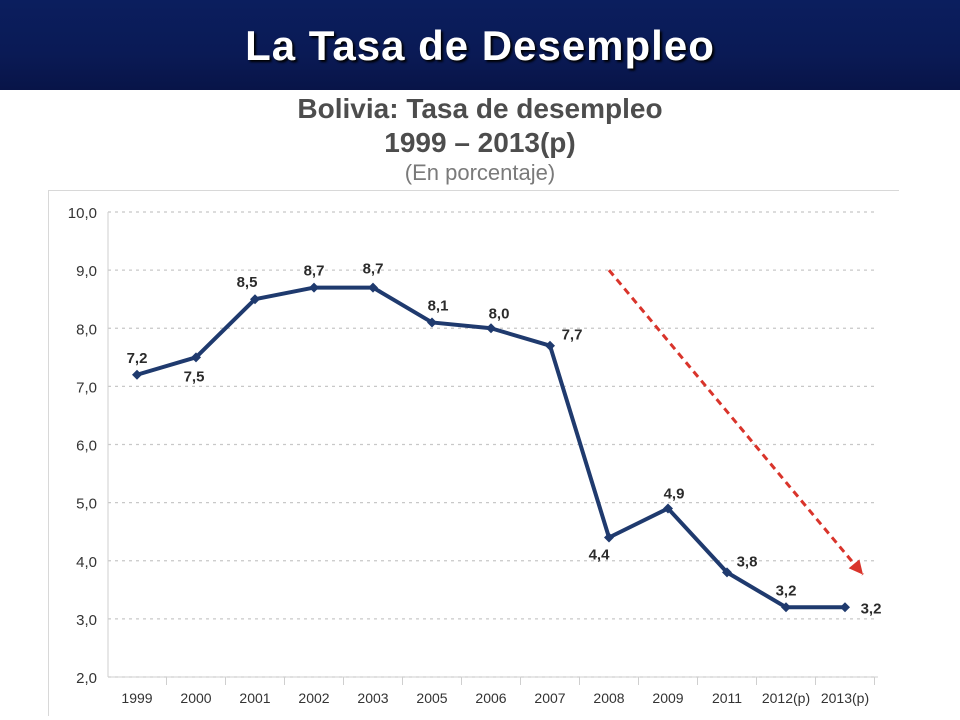 This screenshot has width=960, height=720. What do you see at coordinates (431, 698) in the screenshot?
I see `x-tick-label: 2005` at bounding box center [431, 698].